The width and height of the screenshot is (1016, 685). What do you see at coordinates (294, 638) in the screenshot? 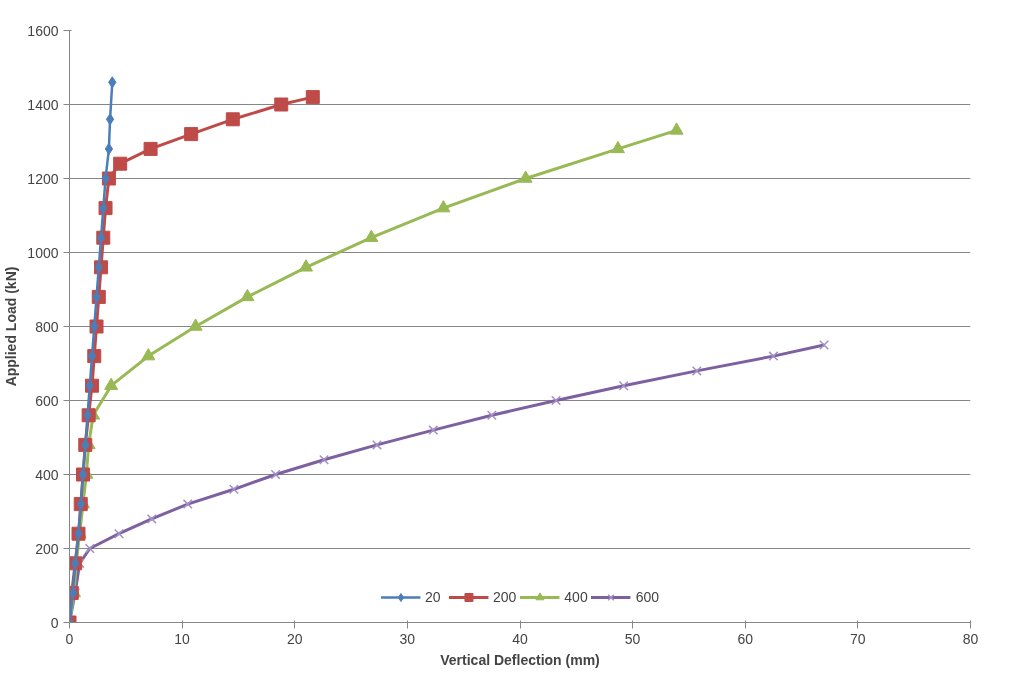
I see `x-tick-label: 20` at bounding box center [294, 638].